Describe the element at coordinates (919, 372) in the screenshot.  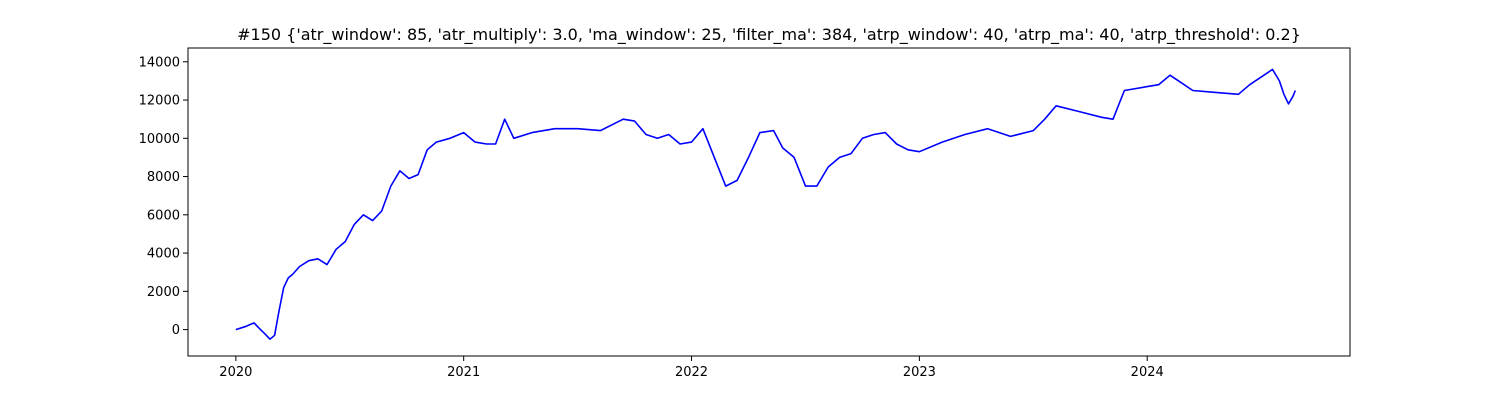
I see `x-tick-label: 2023` at that location.